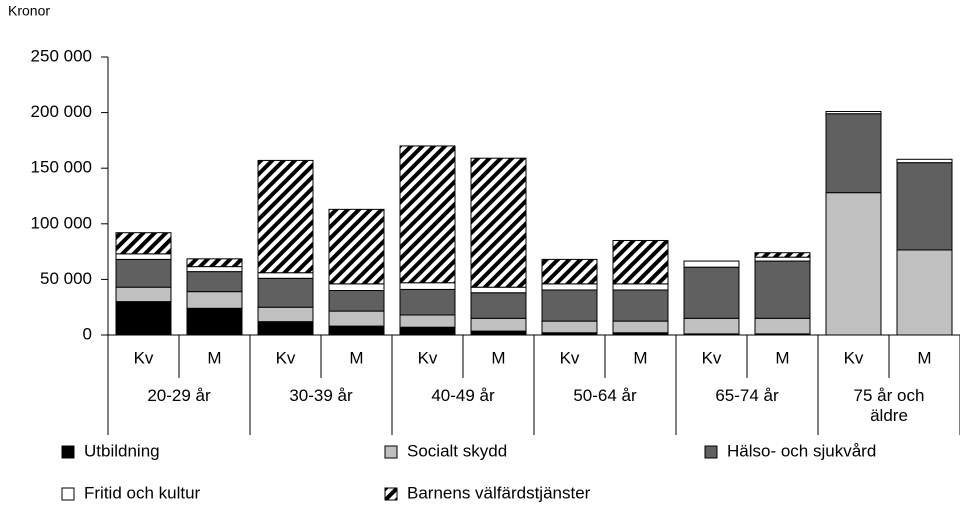 Image resolution: width=960 pixels, height=505 pixels. Describe the element at coordinates (179, 395) in the screenshot. I see `group-label: 20-29 år` at that location.